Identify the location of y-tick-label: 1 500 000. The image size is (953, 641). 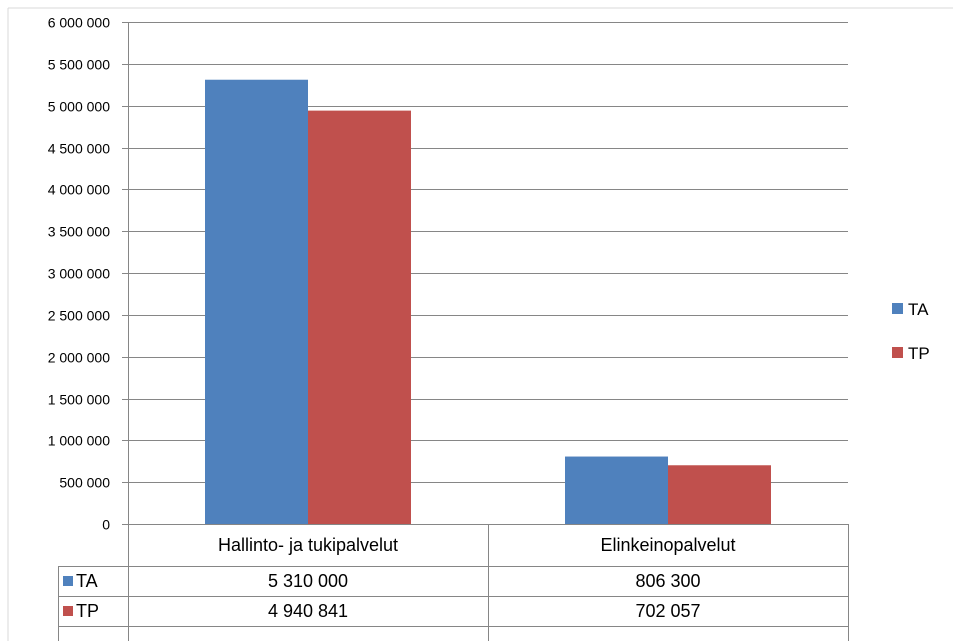
(79, 400).